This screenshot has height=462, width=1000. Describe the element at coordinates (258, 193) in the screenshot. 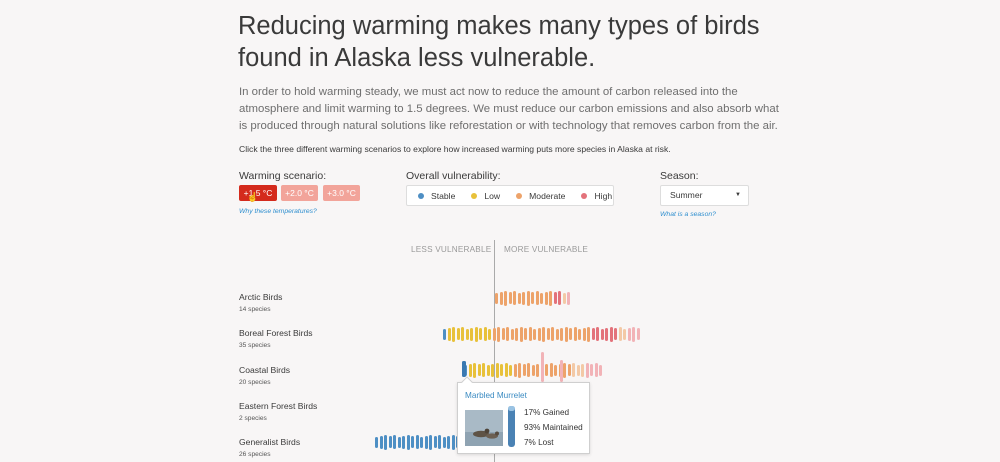

I see `scenario-button-1-5: +1.5 °C` at that location.